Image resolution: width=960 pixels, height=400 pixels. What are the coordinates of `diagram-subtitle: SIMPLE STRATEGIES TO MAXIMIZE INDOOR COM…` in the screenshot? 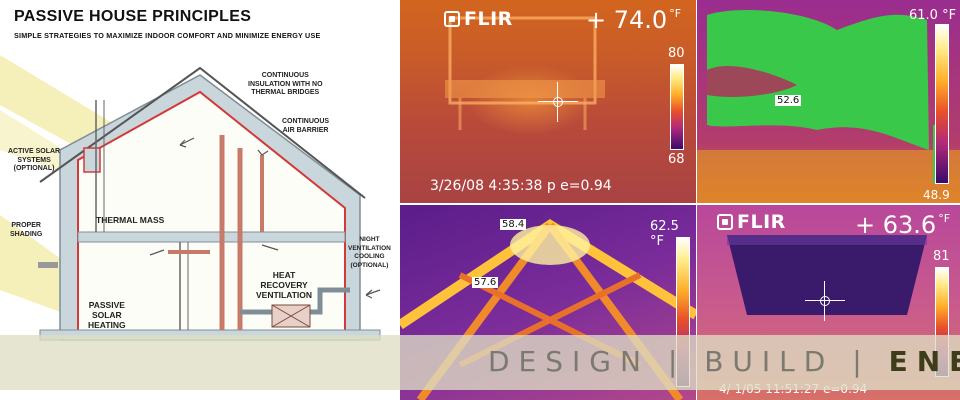 It's located at (167, 35).